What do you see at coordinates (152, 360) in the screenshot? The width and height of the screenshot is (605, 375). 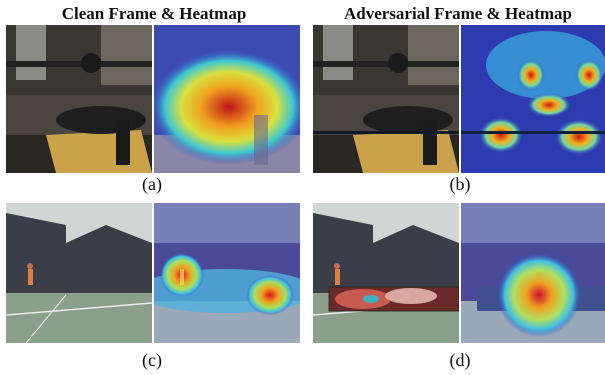 I see `caption-c: (c)` at bounding box center [152, 360].